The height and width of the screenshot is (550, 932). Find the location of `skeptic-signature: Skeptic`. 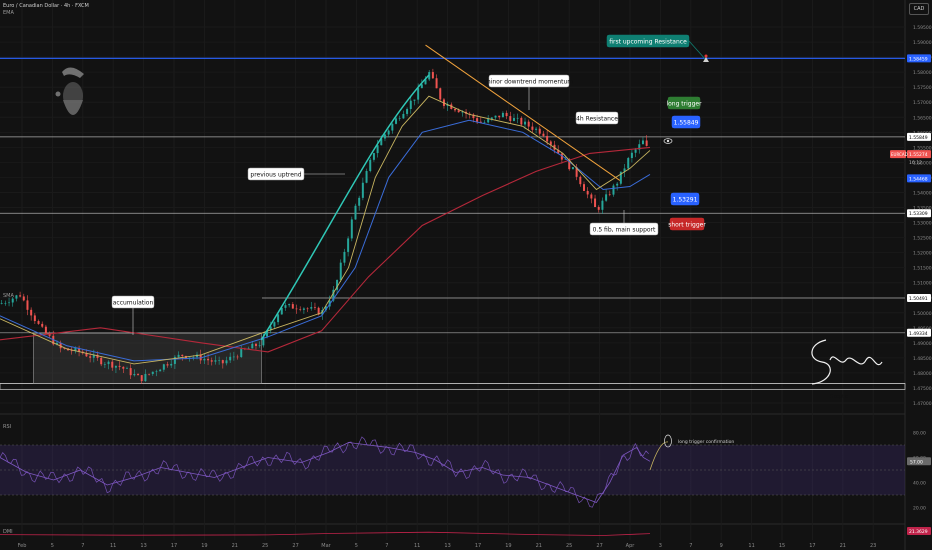

skeptic-signature: Skeptic is located at coordinates (847, 369).